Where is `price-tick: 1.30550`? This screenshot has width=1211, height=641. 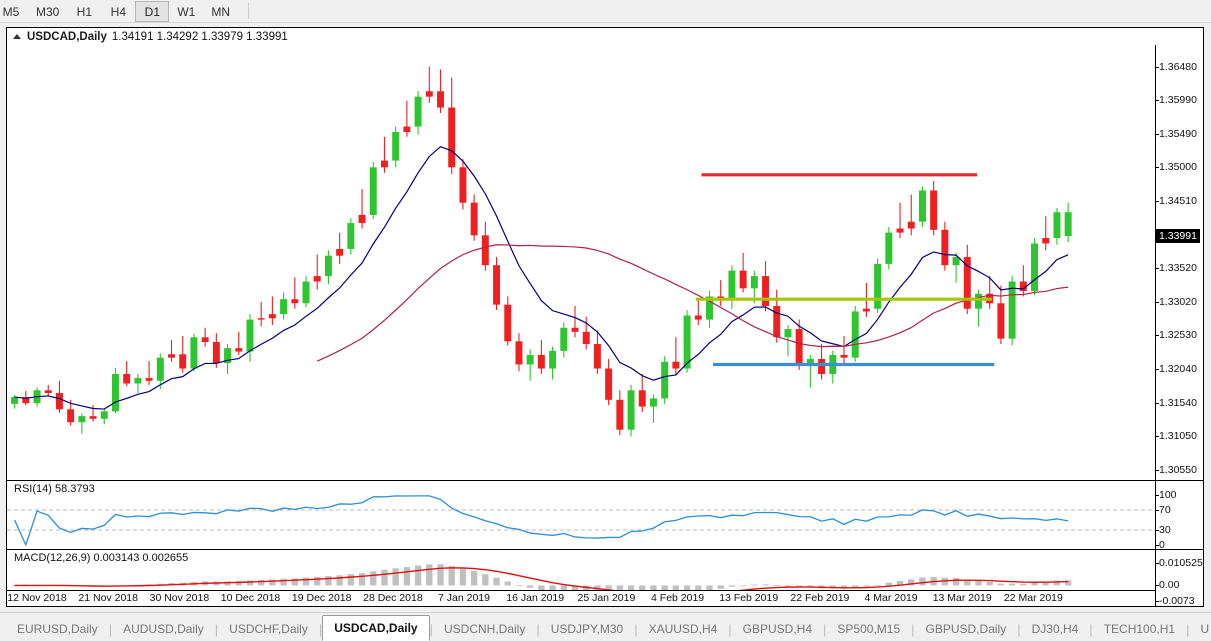 price-tick: 1.30550 is located at coordinates (1176, 469).